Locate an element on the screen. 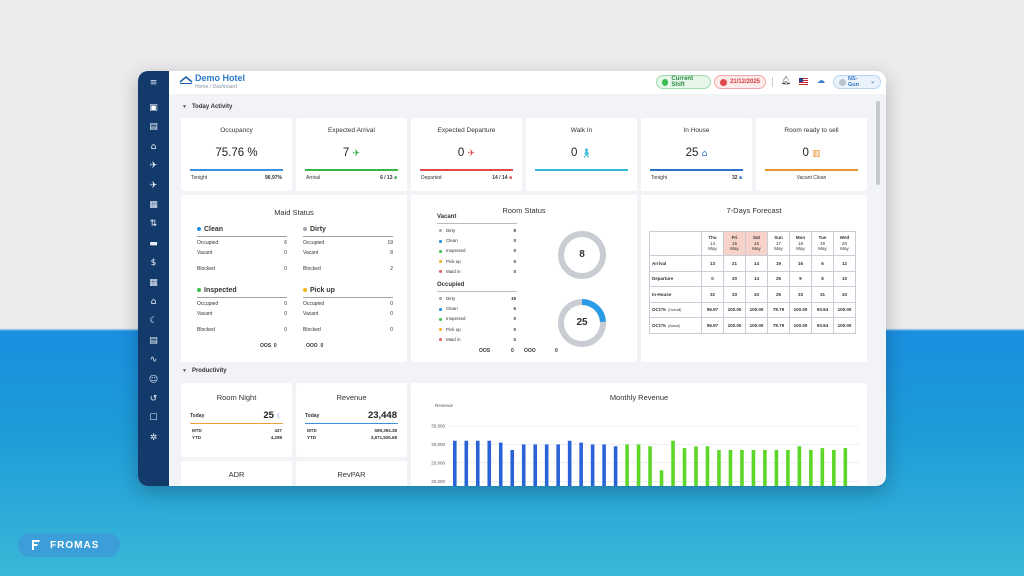 This screenshot has width=1024, height=576. business-date-button: 21/12/2025 is located at coordinates (740, 82).